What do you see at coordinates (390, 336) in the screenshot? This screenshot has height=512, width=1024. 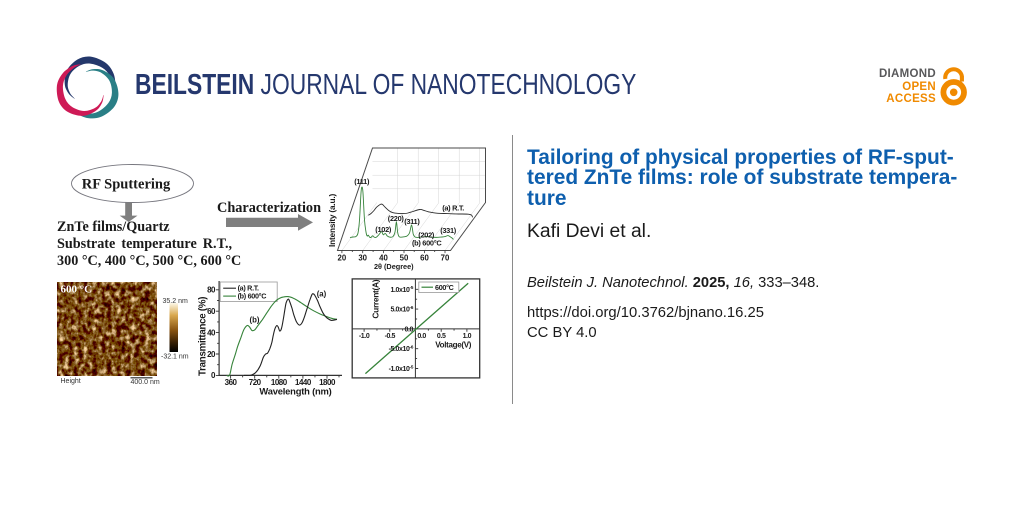 I see `svg-text: -0.5` at bounding box center [390, 336].